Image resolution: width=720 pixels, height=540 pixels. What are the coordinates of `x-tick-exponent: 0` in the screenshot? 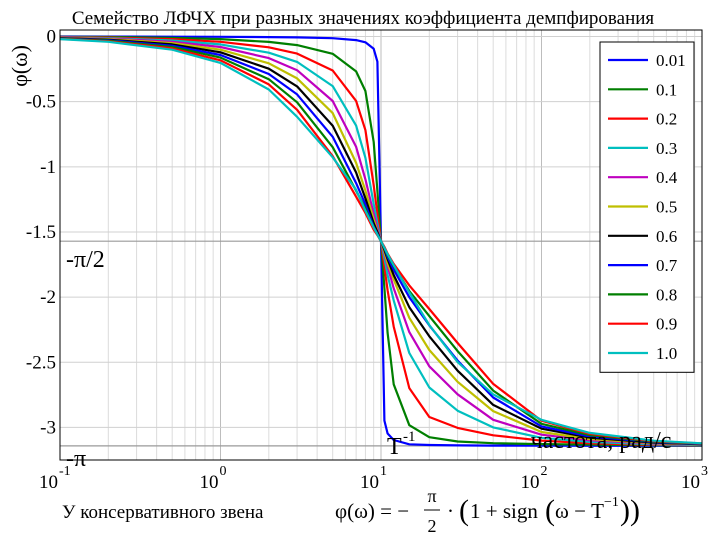 It's located at (223, 471).